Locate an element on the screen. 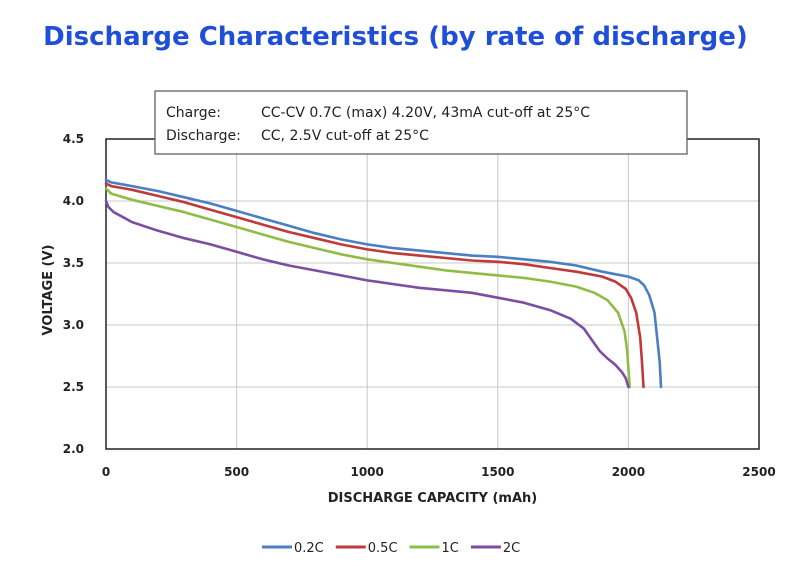 This screenshot has height=566, width=791. legend-entry: 0.2C is located at coordinates (309, 548).